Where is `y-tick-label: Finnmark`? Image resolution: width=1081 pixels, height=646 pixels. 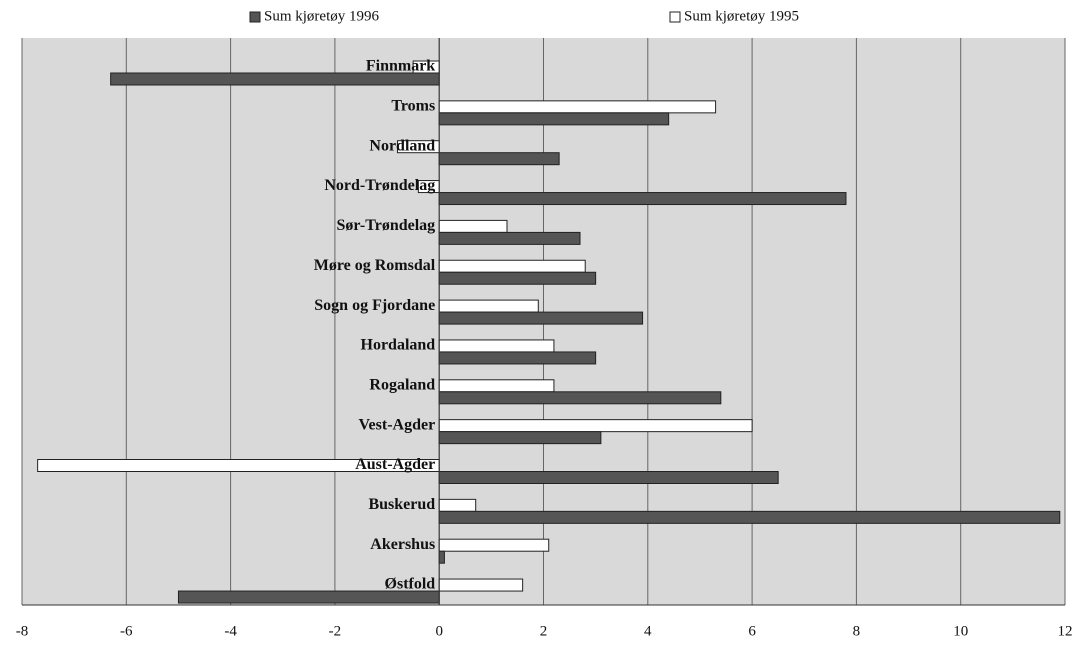 y-tick-label: Finnmark is located at coordinates (400, 66).